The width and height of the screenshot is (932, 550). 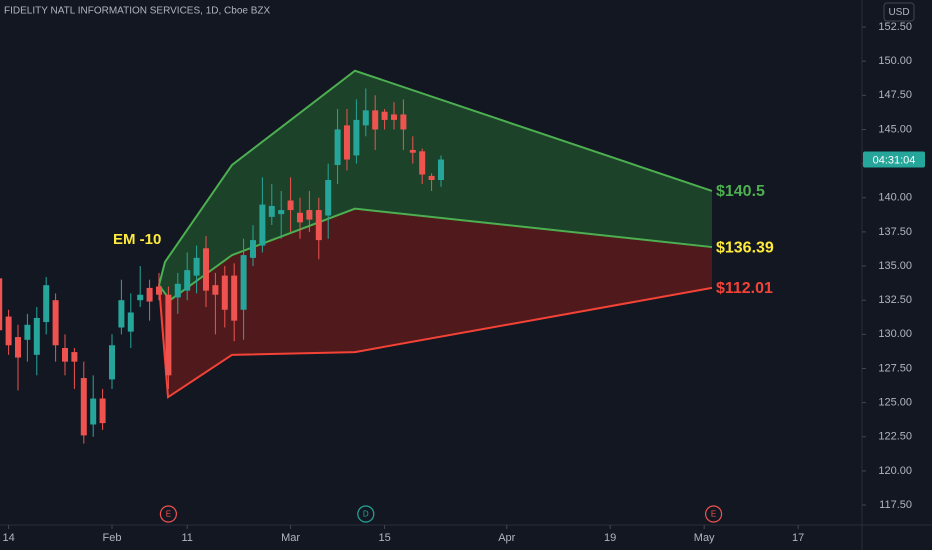 What do you see at coordinates (744, 288) in the screenshot?
I see `band-label: $112.01` at bounding box center [744, 288].